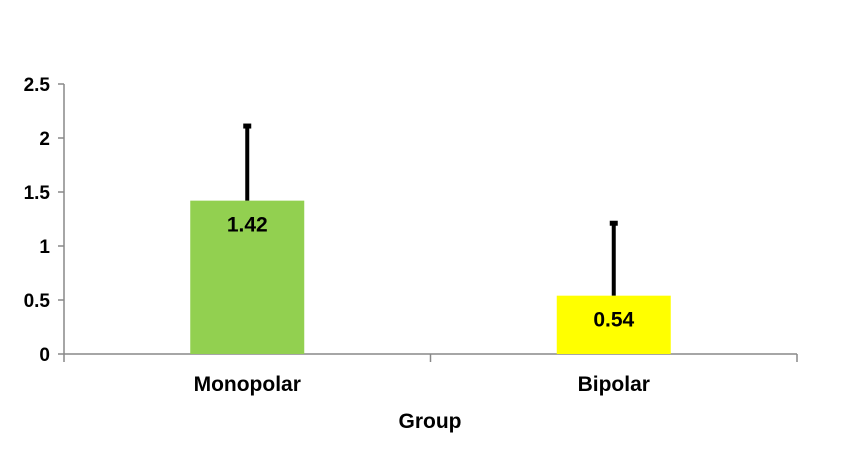 The width and height of the screenshot is (850, 452). Describe the element at coordinates (613, 320) in the screenshot. I see `data-label: 0.54` at that location.